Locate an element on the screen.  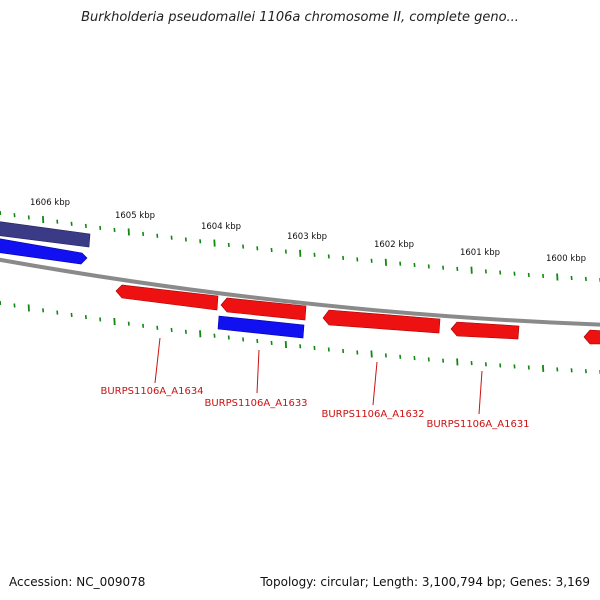
gene-label-leaders is located at coordinates (318, 376).